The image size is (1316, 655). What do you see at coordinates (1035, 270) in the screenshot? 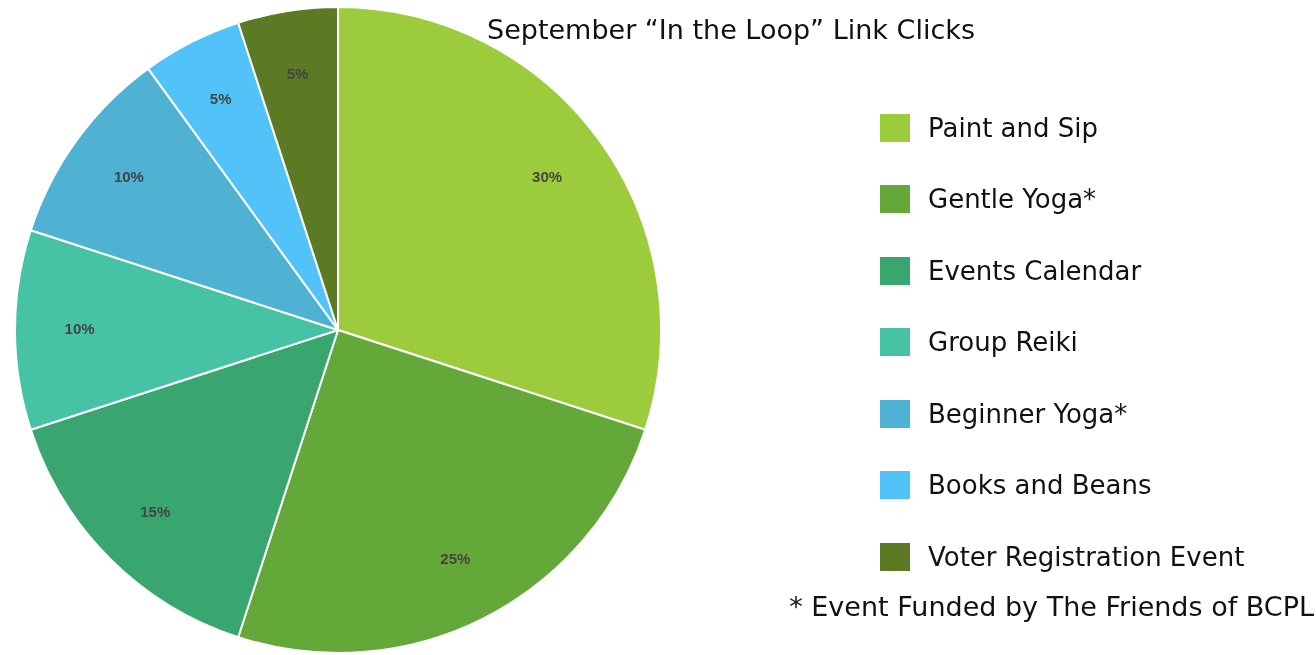
I see `legend-label: Events Calendar` at bounding box center [1035, 270].